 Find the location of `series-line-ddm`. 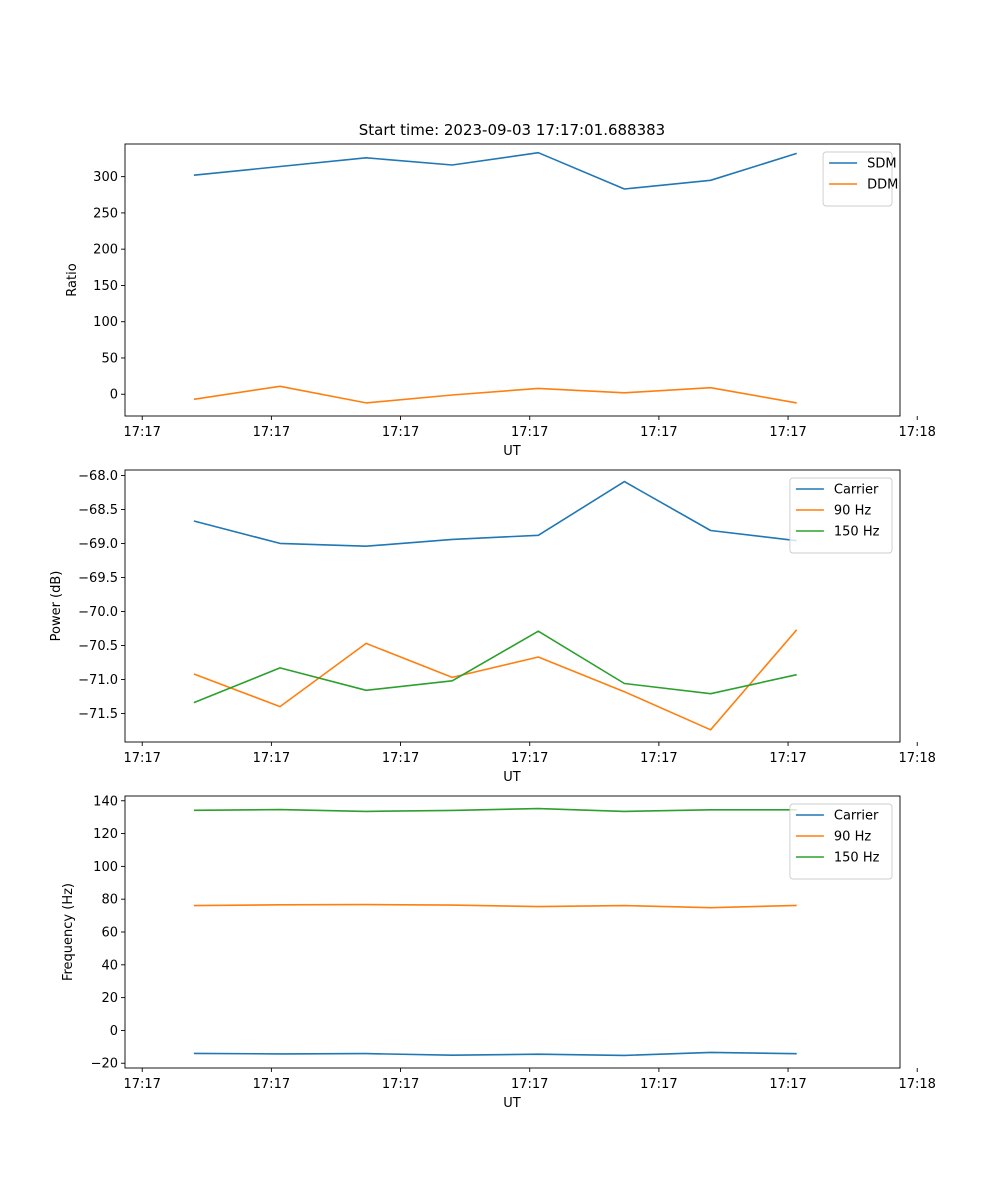

series-line-ddm is located at coordinates (495, 394).